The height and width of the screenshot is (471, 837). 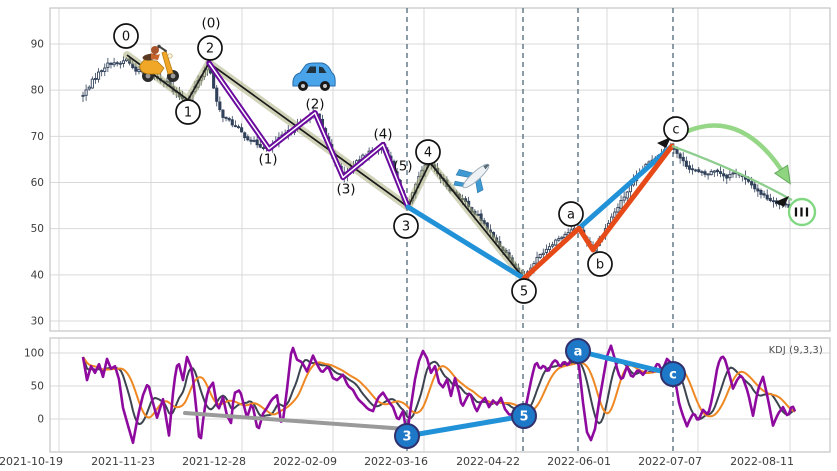 I want to click on kdj-pivot-circle-a, so click(x=578, y=351).